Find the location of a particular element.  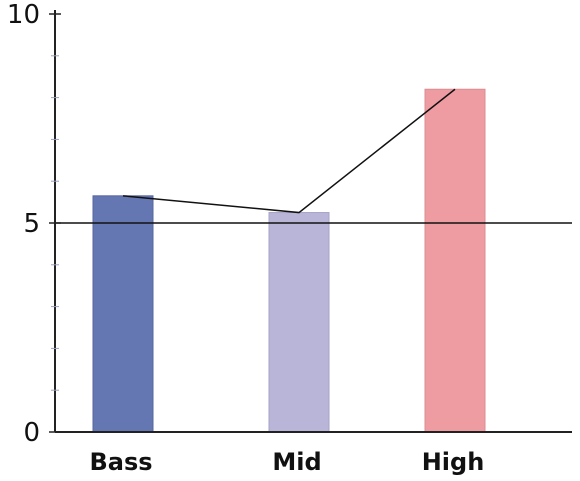

y-tick-label: 0 is located at coordinates (31, 433).